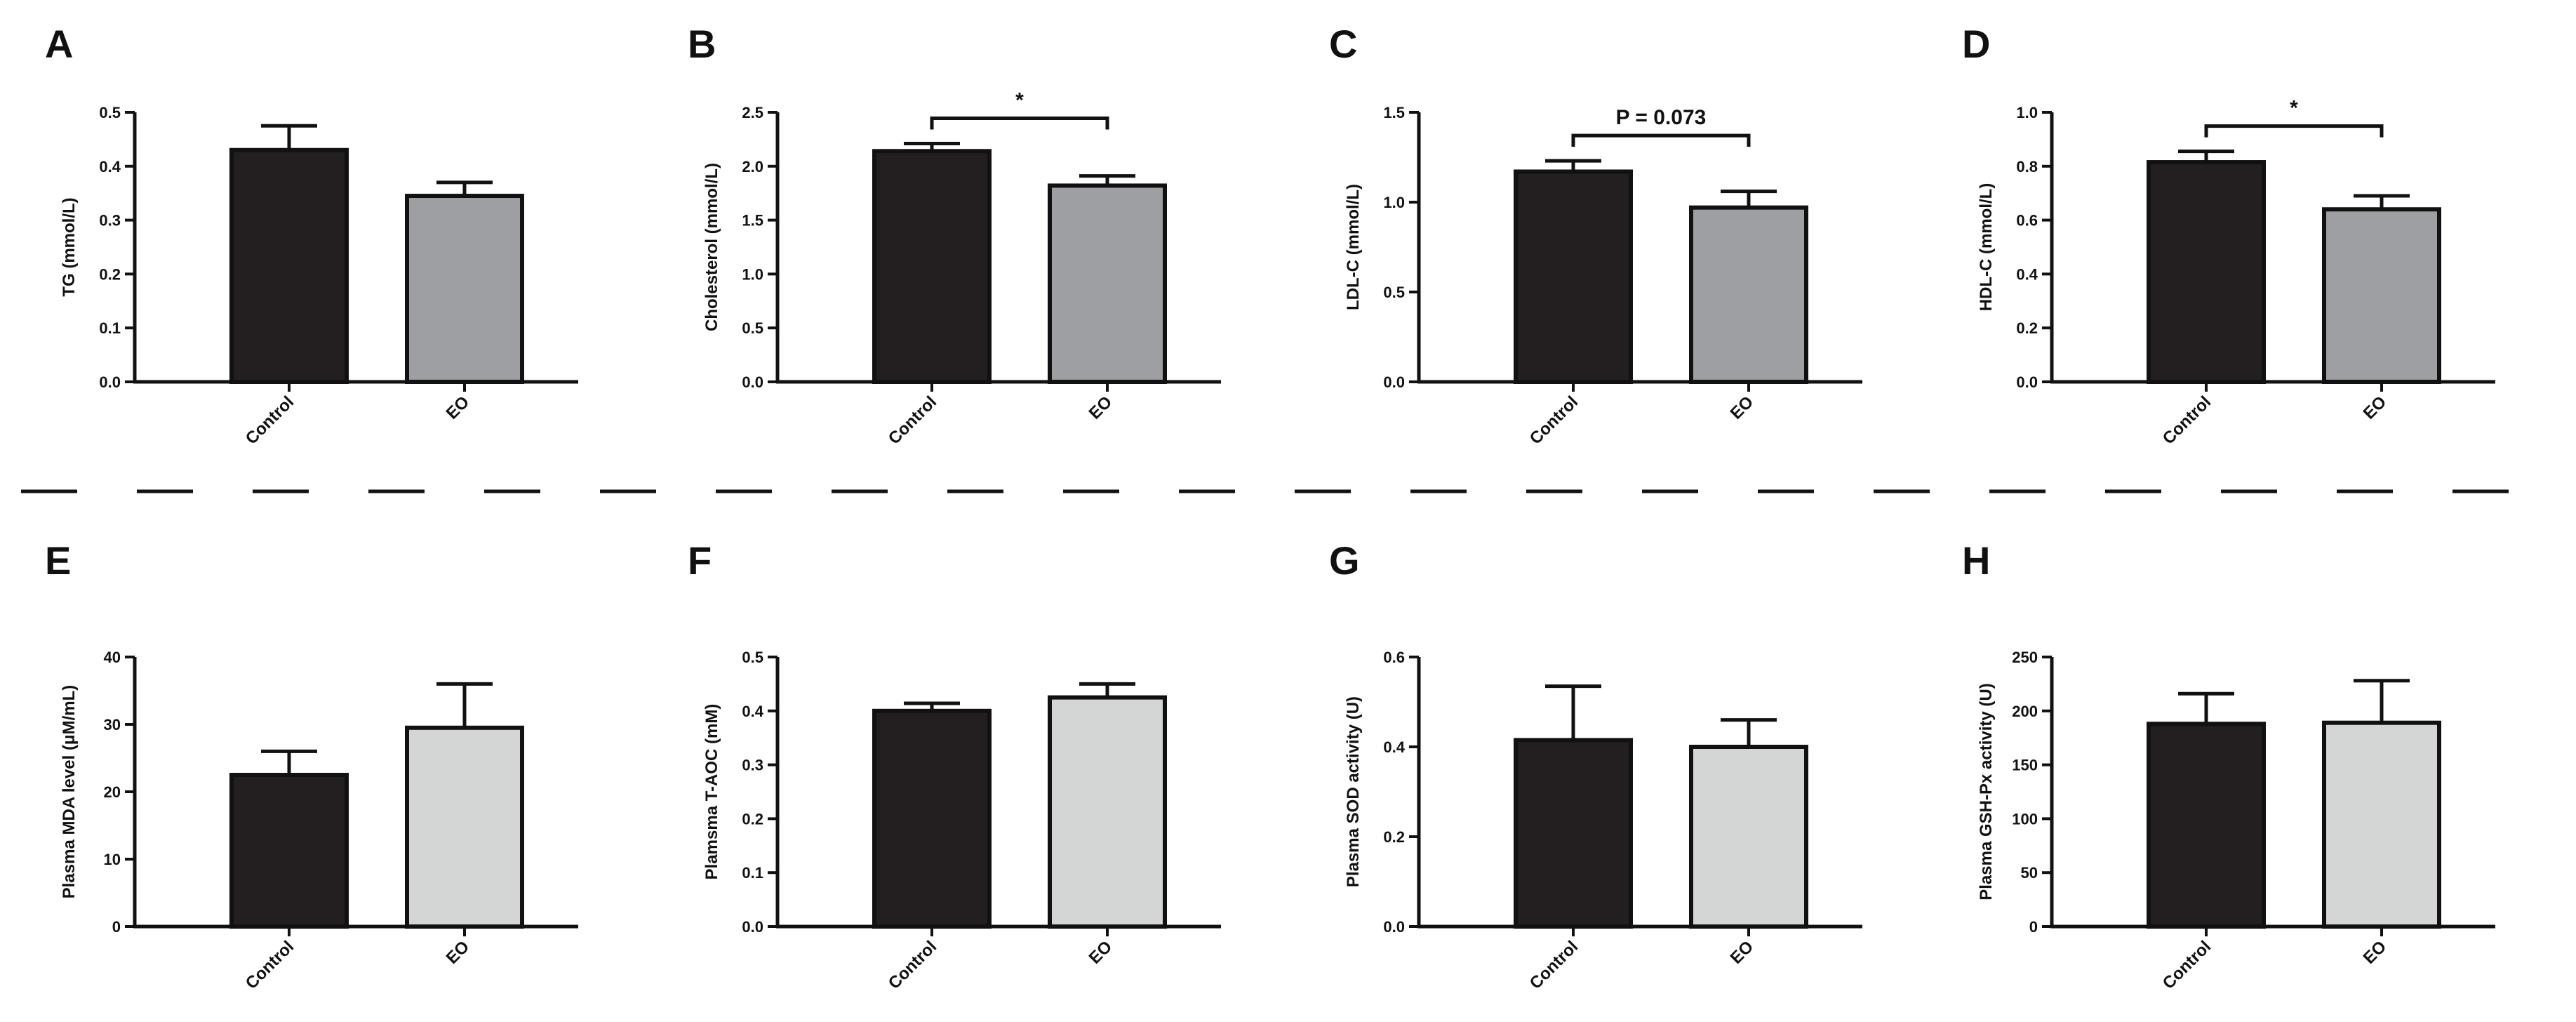  What do you see at coordinates (2027, 166) in the screenshot?
I see `y-tick-label: 0.8` at bounding box center [2027, 166].